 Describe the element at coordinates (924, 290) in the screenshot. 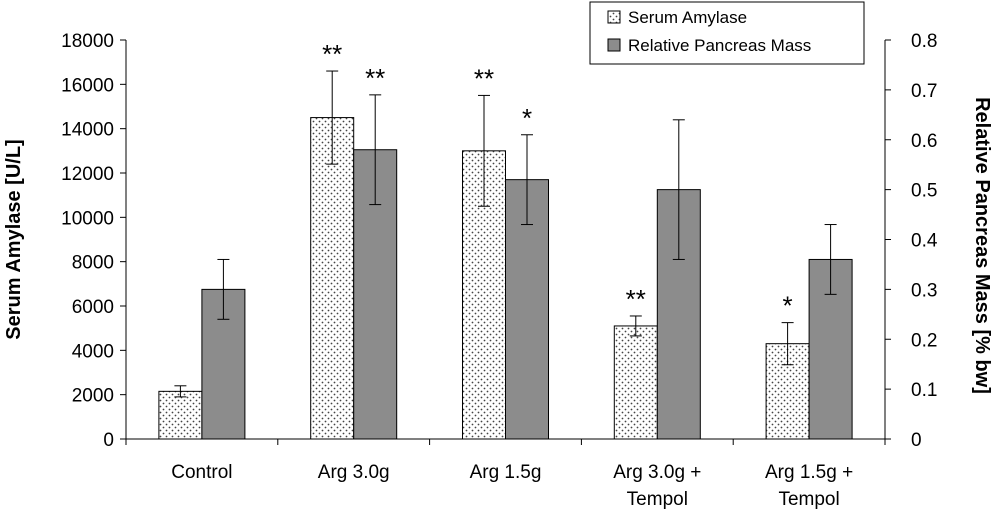

I see `right-tick-label: 0.3` at that location.